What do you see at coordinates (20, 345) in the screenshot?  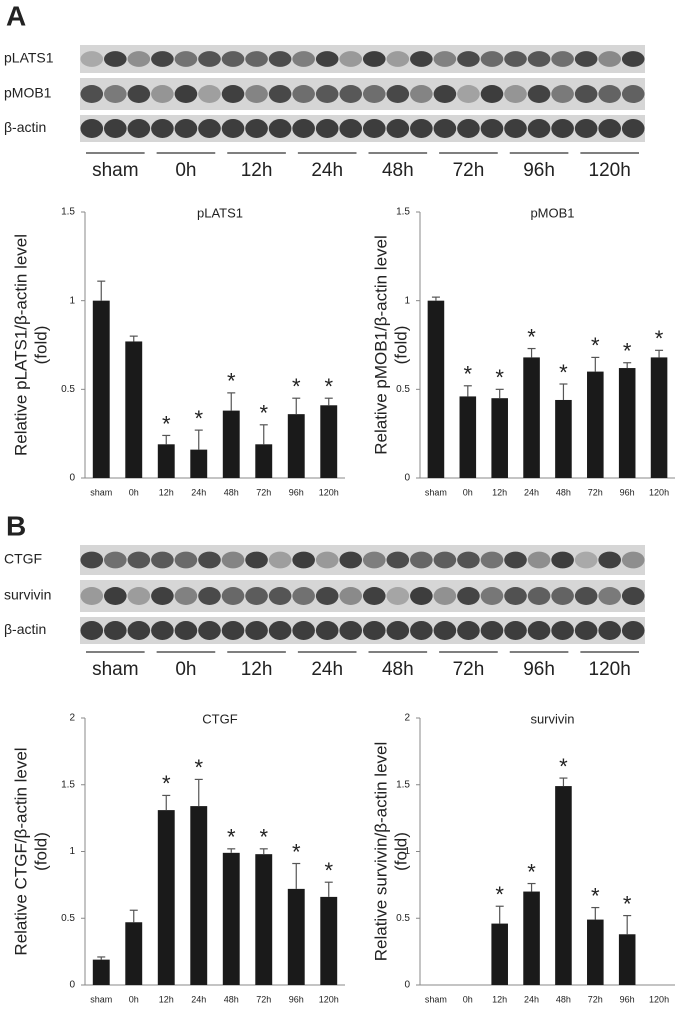 I see `y-axis-label: Relative pLATS1/β-actin level` at bounding box center [20, 345].